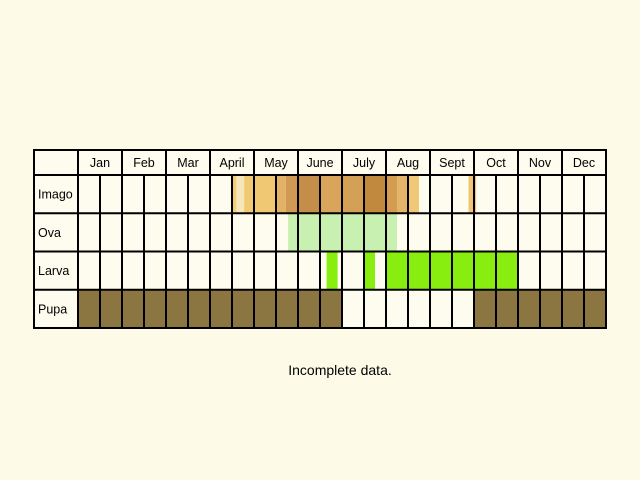  Describe the element at coordinates (52, 309) in the screenshot. I see `row-label-pupa: Pupa` at that location.